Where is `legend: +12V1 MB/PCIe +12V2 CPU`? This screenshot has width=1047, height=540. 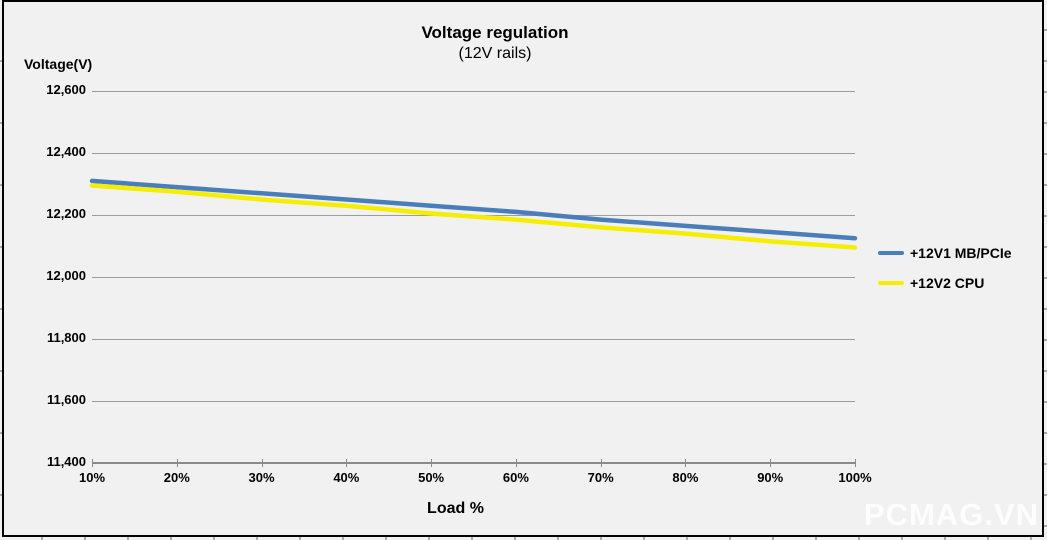
legend: +12V1 MB/PCIe +12V2 CPU is located at coordinates (945, 268).